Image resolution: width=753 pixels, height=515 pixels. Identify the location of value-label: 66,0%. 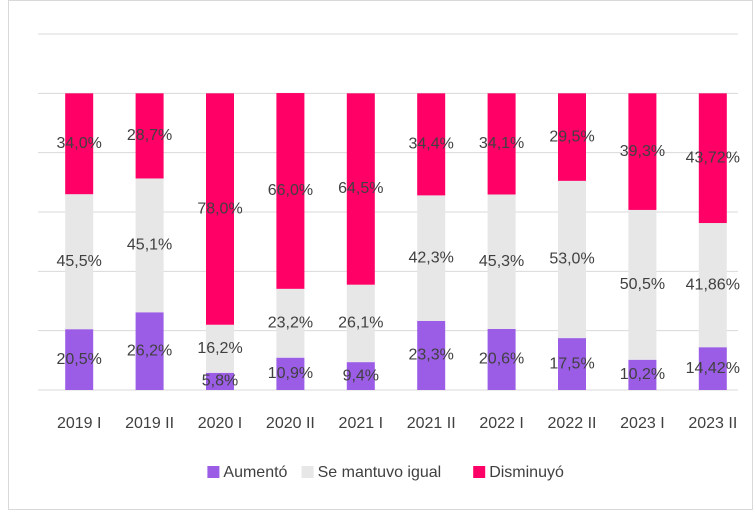
(290, 190).